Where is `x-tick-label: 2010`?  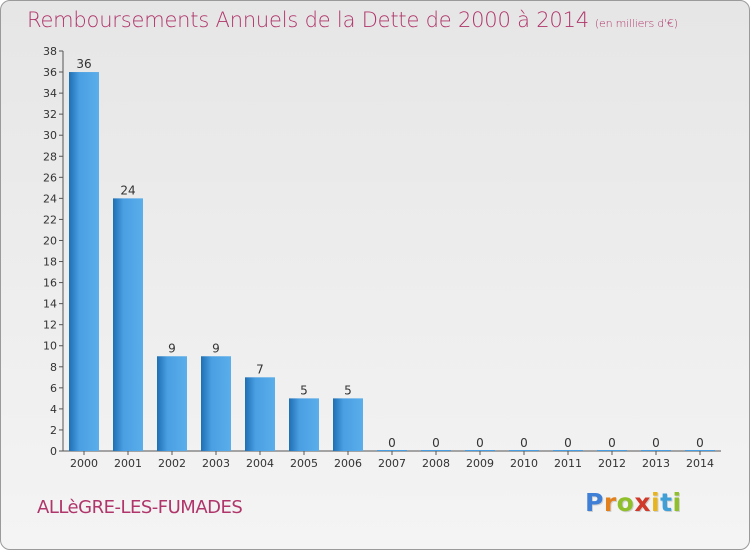
x-tick-label: 2010 is located at coordinates (524, 463).